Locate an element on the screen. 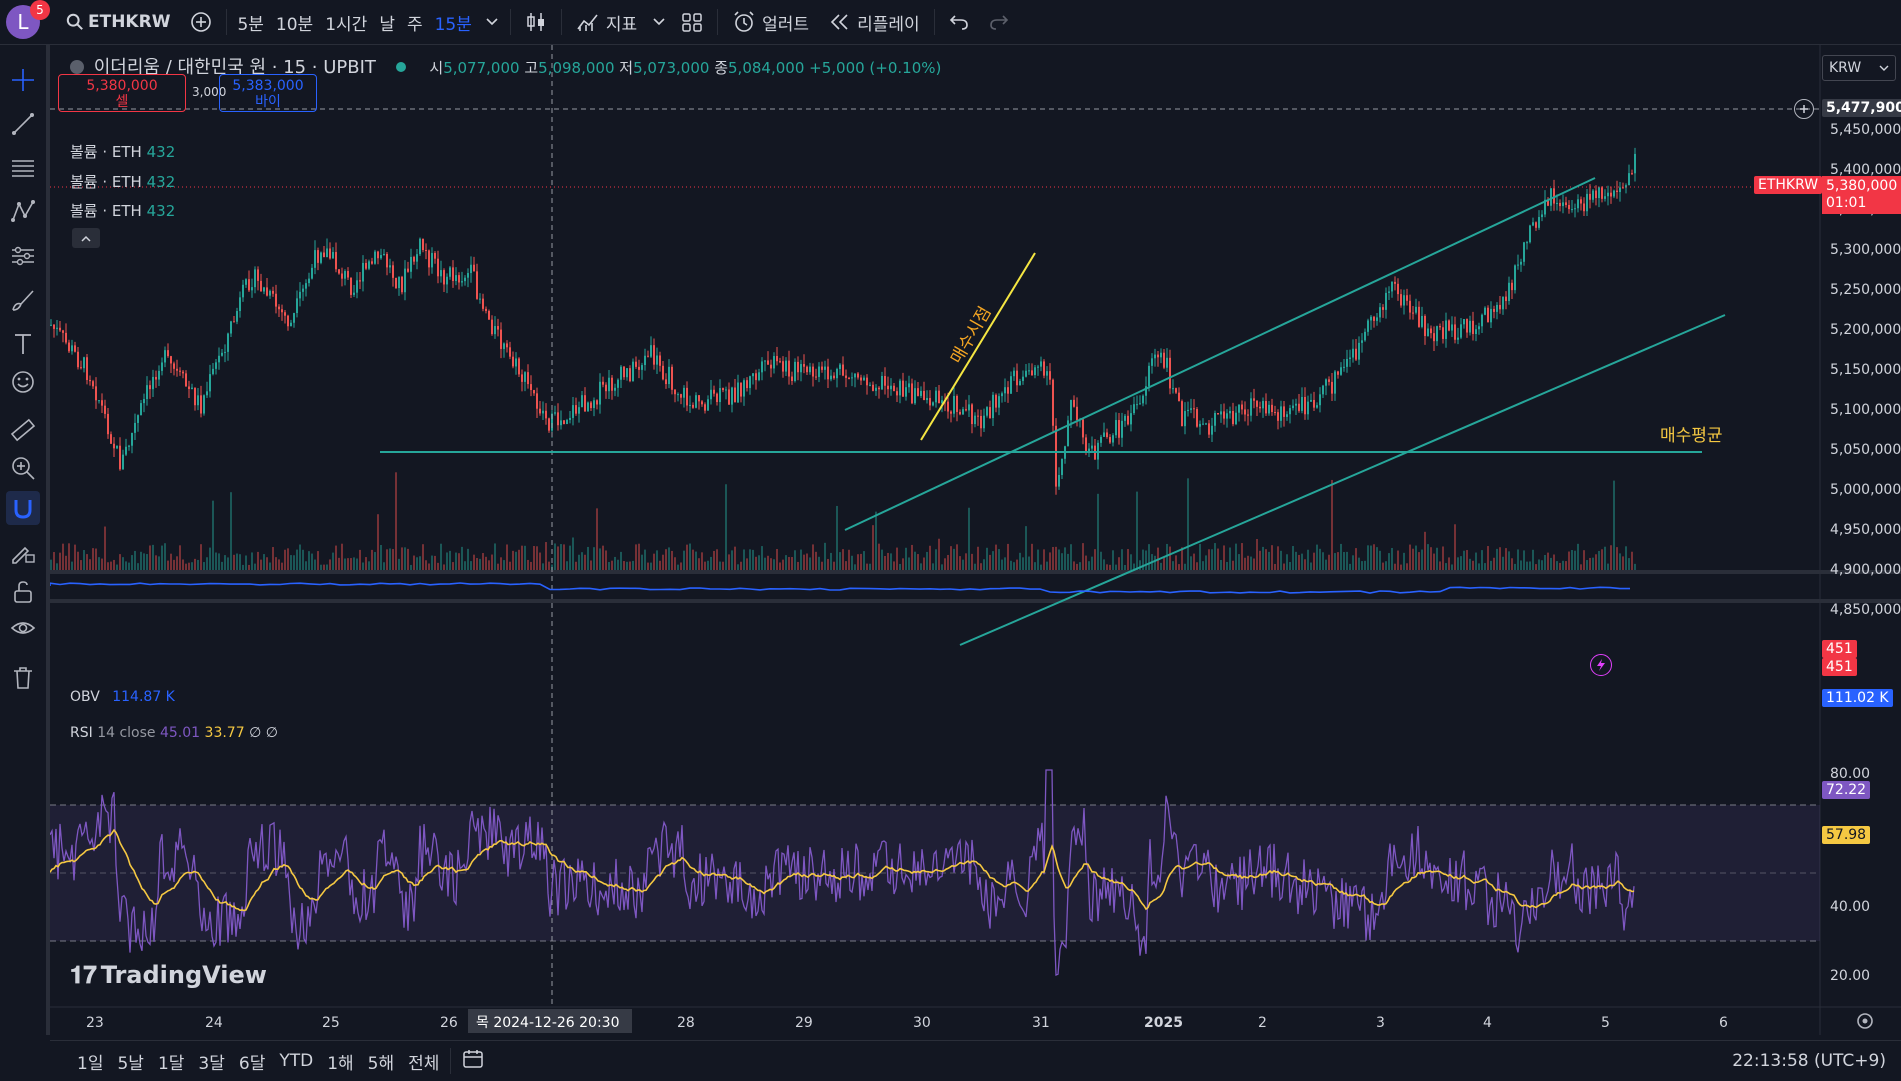 This screenshot has width=1901, height=1081. buy-button: 5,383,000 바이 is located at coordinates (268, 93).